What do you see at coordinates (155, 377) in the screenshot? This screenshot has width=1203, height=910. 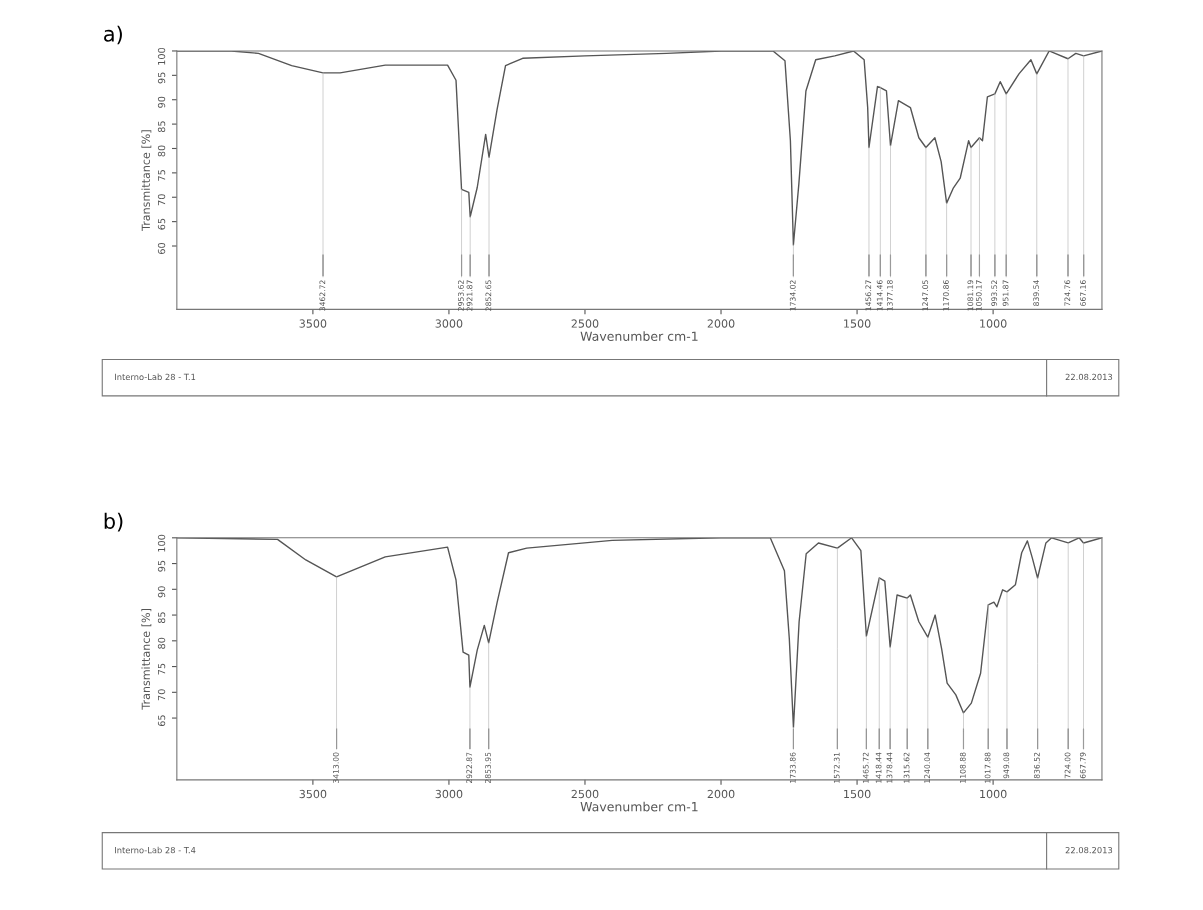 I see `text: Interno-Lab 28 - T.1` at bounding box center [155, 377].